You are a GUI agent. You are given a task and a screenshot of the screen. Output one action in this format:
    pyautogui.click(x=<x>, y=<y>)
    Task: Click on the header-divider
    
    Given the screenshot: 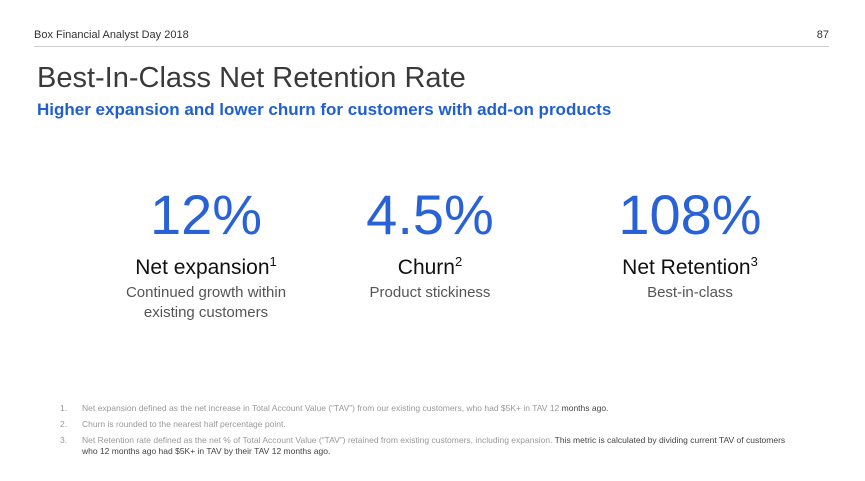 What is the action you would take?
    pyautogui.click(x=431, y=46)
    